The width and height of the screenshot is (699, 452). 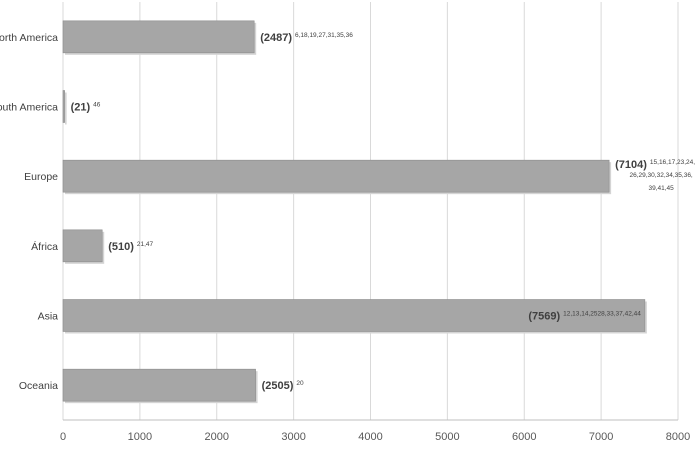 What do you see at coordinates (678, 437) in the screenshot?
I see `x-tick-label: 8000` at bounding box center [678, 437].